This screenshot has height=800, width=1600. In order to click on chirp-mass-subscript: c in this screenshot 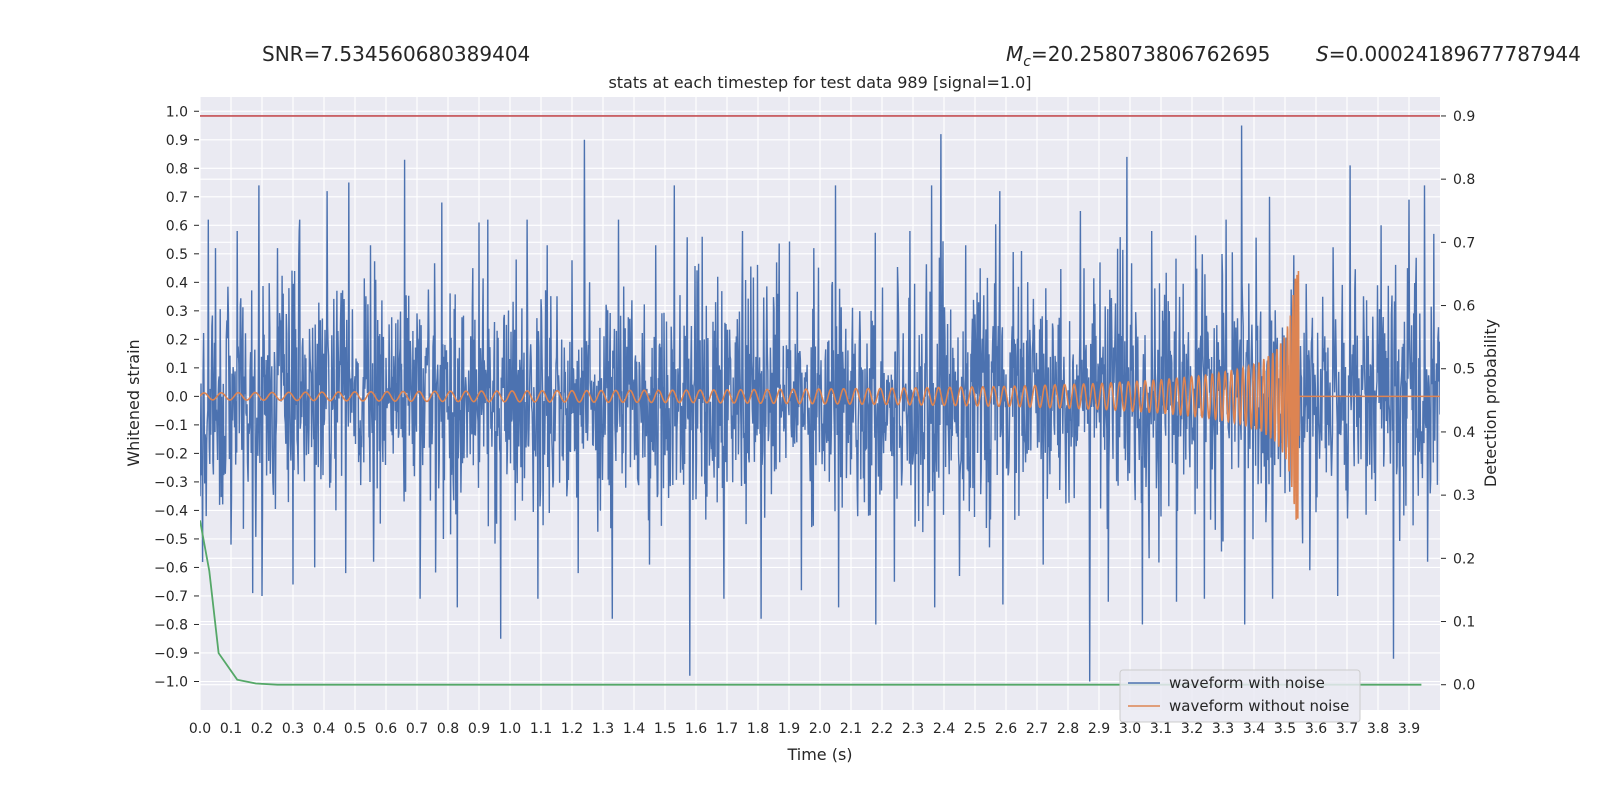, I will do `click(1027, 62)`.